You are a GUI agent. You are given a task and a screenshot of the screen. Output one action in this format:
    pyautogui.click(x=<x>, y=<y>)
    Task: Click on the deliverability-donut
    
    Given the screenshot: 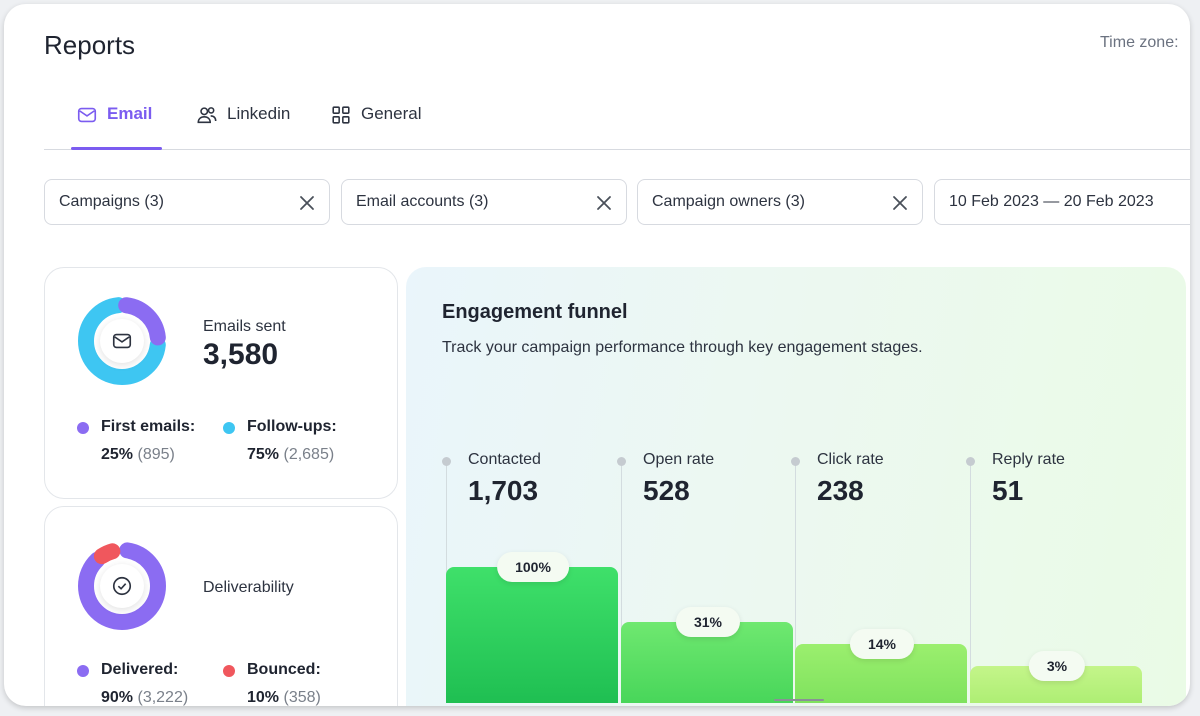 What is the action you would take?
    pyautogui.click(x=122, y=586)
    